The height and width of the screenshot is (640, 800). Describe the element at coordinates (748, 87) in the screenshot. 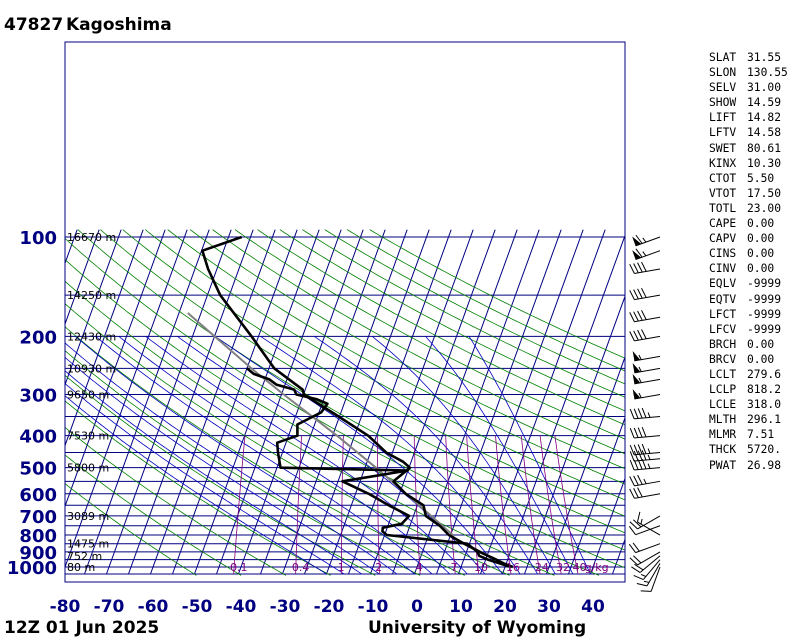

I see `index-row: SELV 31.00` at that location.